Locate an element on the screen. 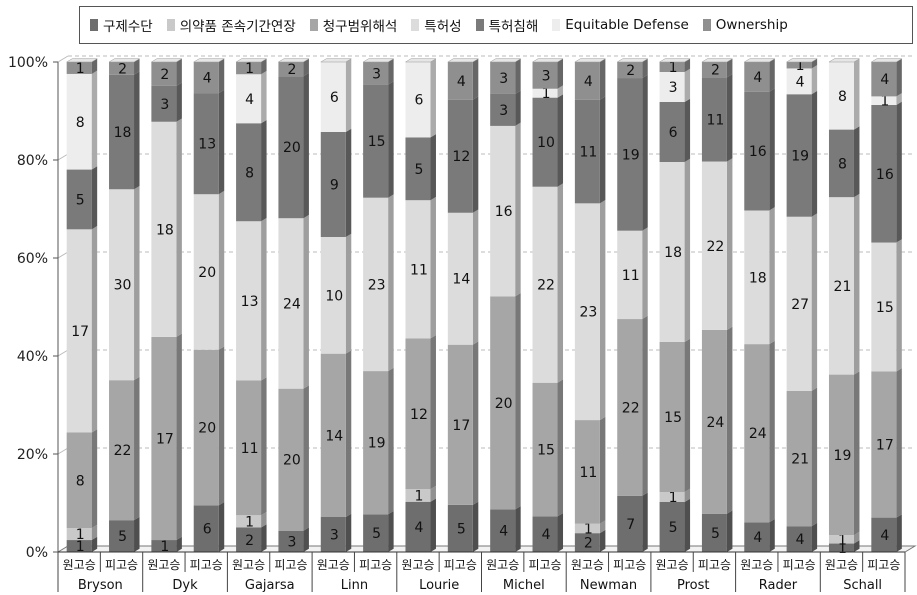 Image resolution: width=917 pixels, height=595 pixels. bar-value-label: 15 is located at coordinates (885, 308).